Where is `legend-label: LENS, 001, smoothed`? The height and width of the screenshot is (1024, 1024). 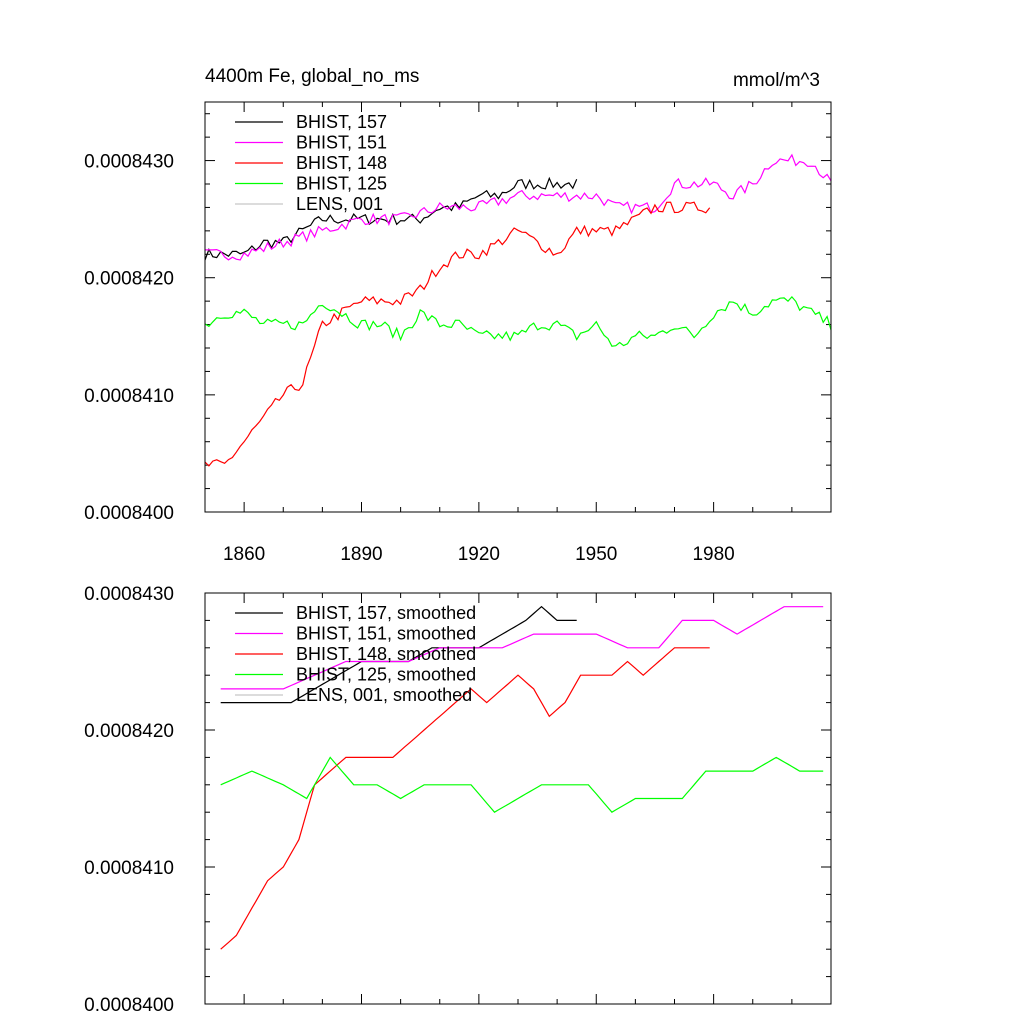
legend-label: LENS, 001, smoothed is located at coordinates (384, 695).